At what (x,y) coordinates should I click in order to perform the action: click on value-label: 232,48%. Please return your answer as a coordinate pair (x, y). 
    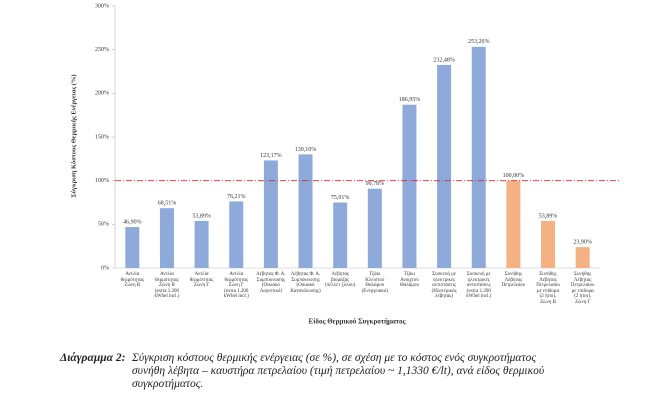
    Looking at the image, I should click on (444, 60).